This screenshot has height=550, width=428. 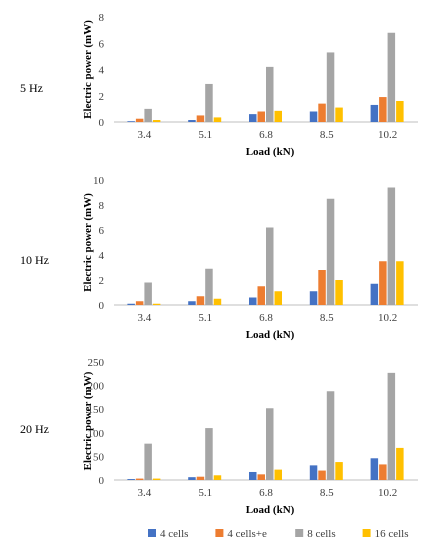 What do you see at coordinates (96, 387) in the screenshot?
I see `y-tick-label: 200` at bounding box center [96, 387].